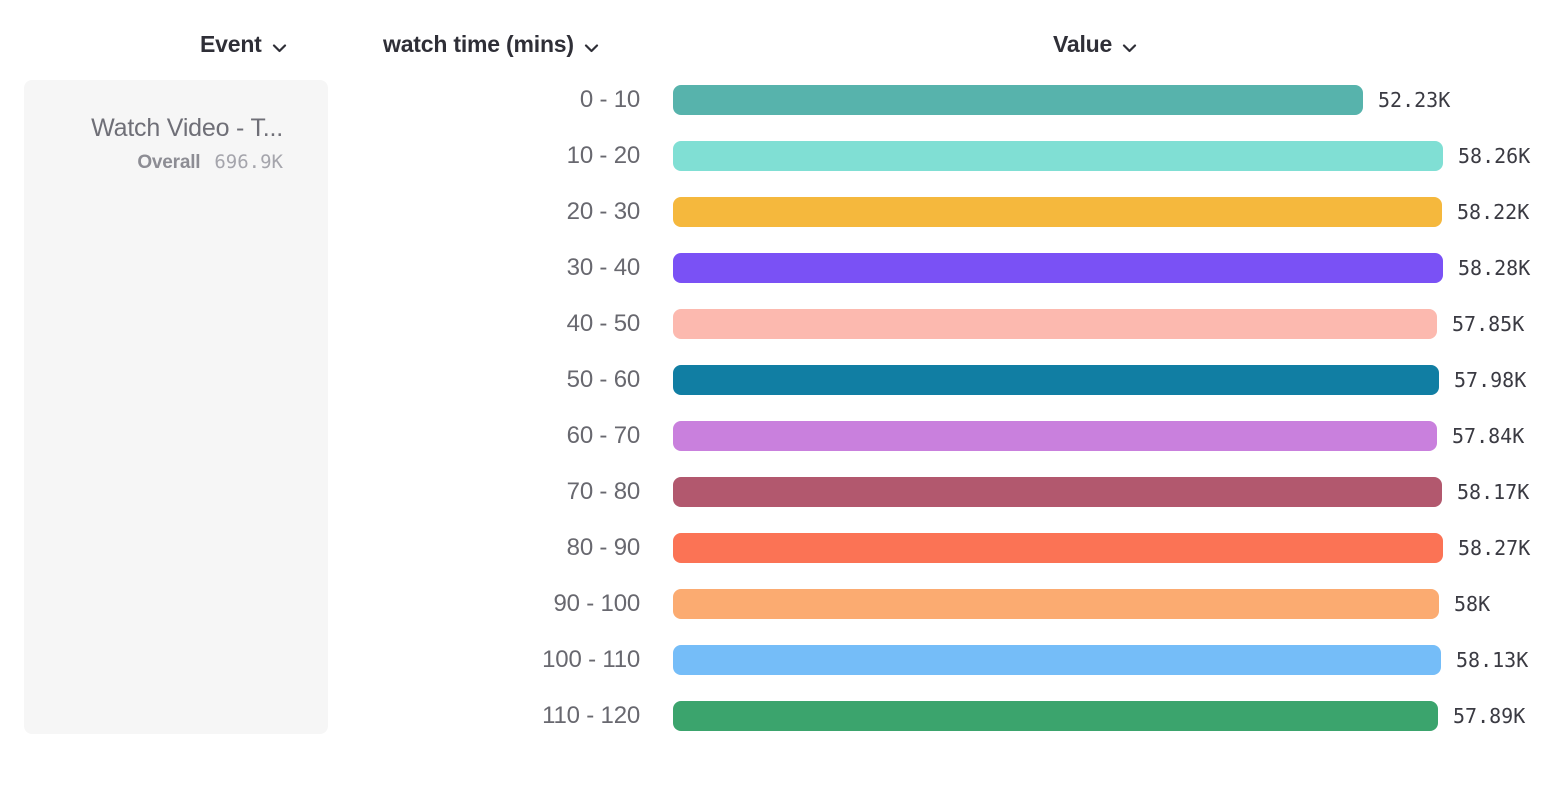  I want to click on category-label: 100 - 110, so click(591, 659).